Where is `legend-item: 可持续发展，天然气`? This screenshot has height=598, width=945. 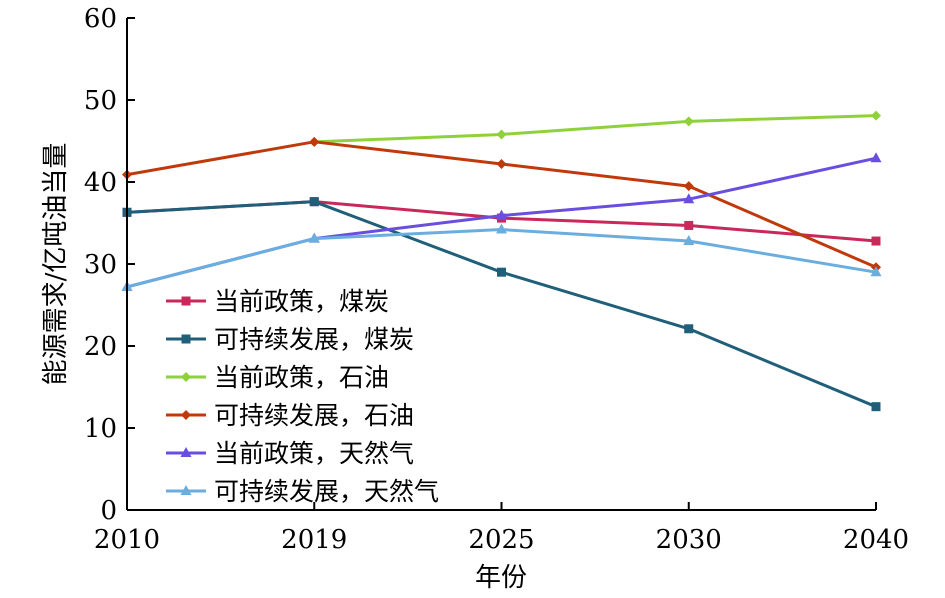 legend-item: 可持续发展，天然气 is located at coordinates (302, 491).